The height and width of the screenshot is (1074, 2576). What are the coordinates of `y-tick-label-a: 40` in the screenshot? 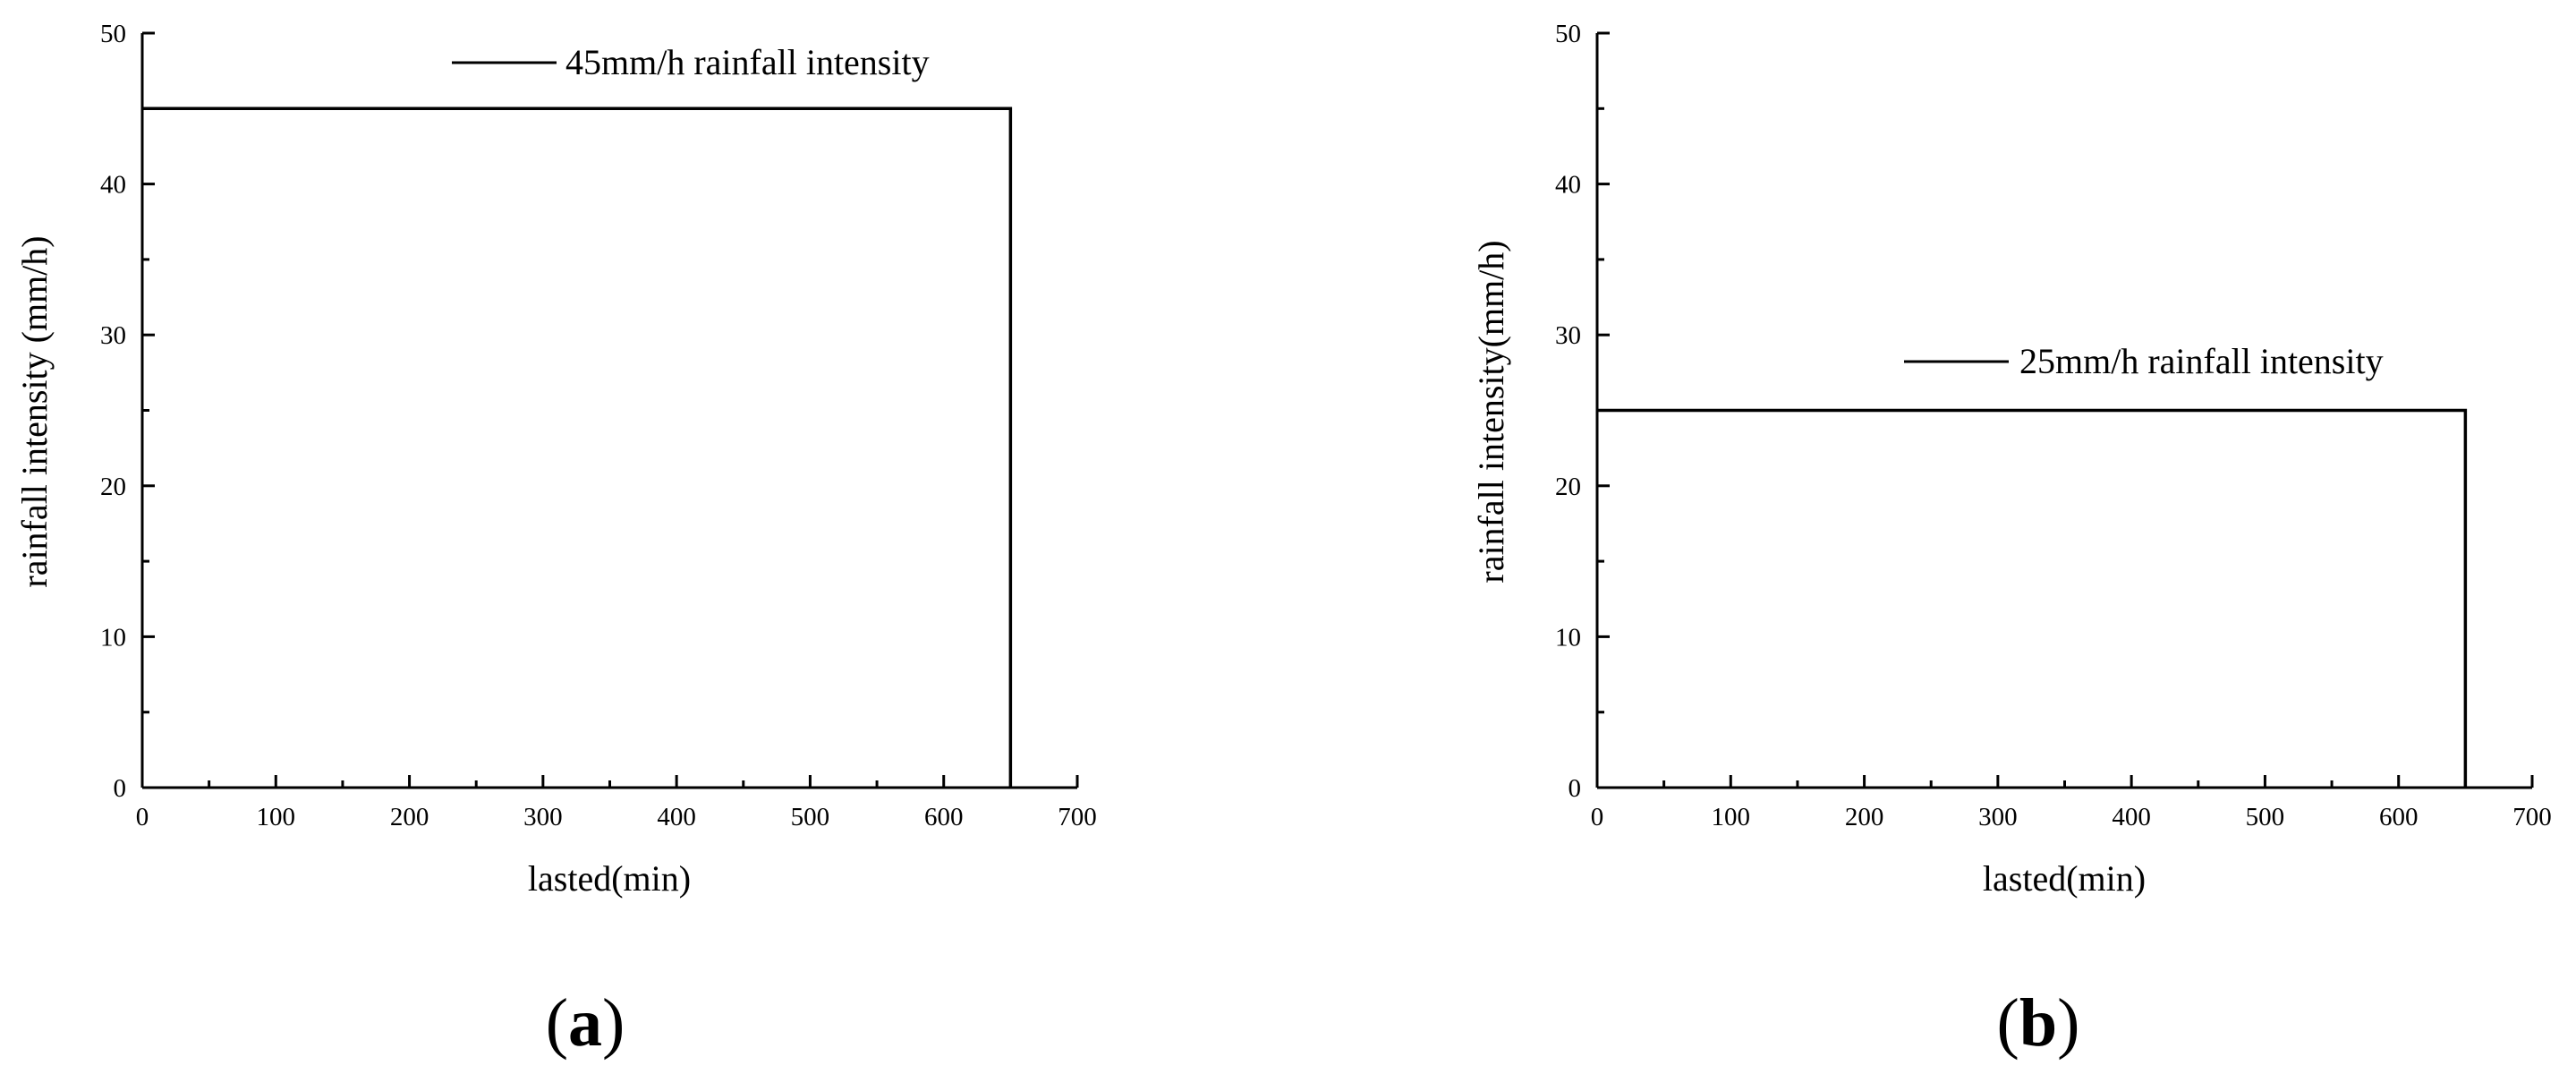 It's located at (113, 185).